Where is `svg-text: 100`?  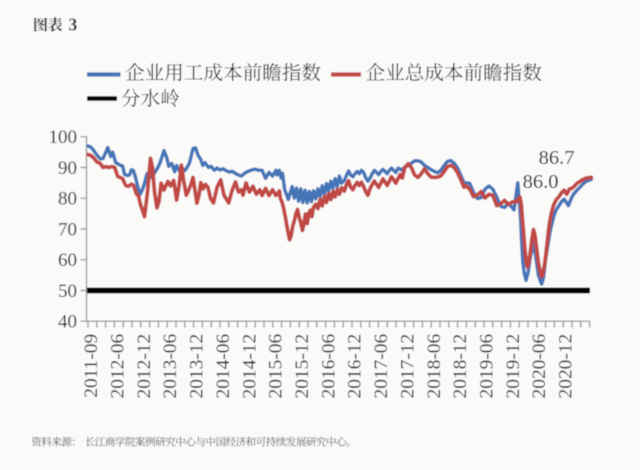 svg-text: 100 is located at coordinates (63, 137).